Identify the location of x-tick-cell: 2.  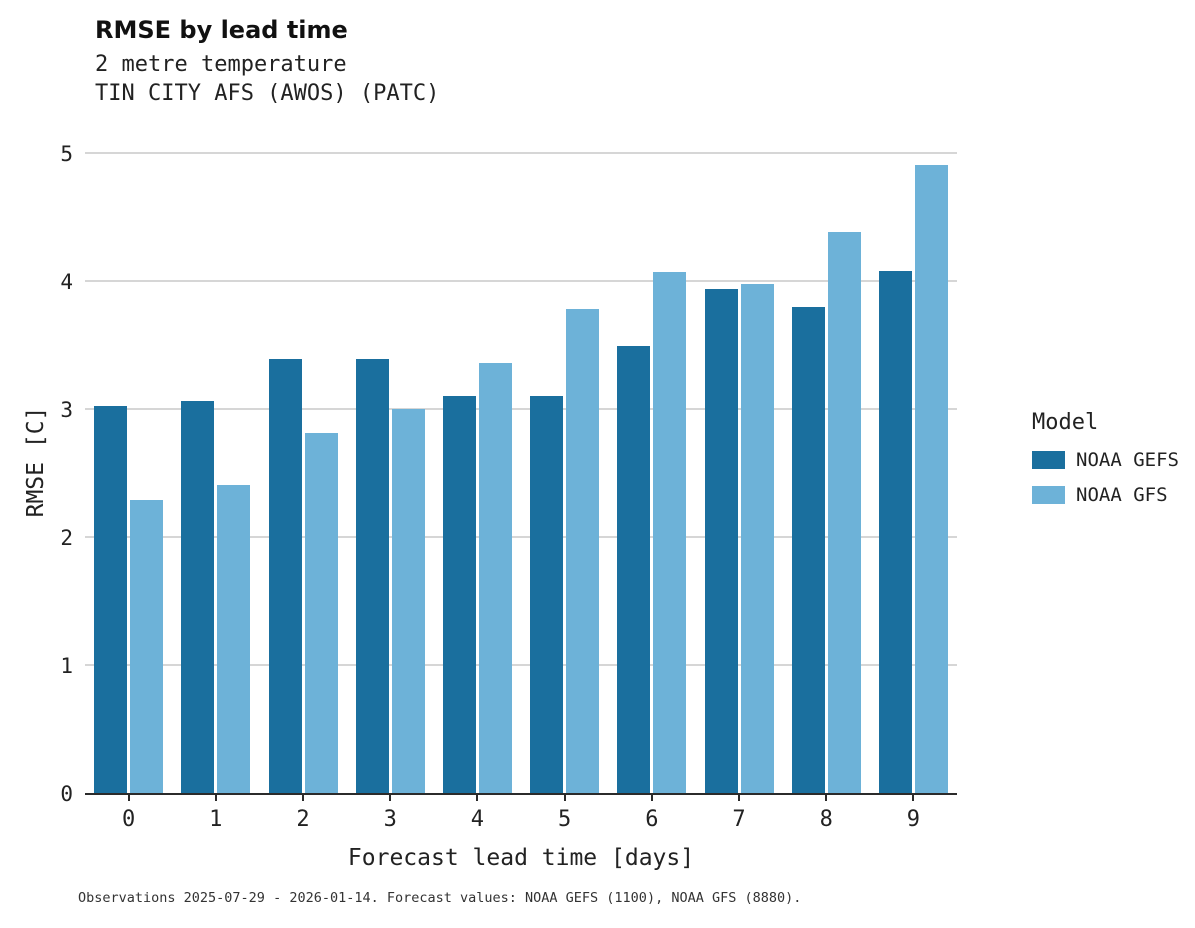
(302, 813).